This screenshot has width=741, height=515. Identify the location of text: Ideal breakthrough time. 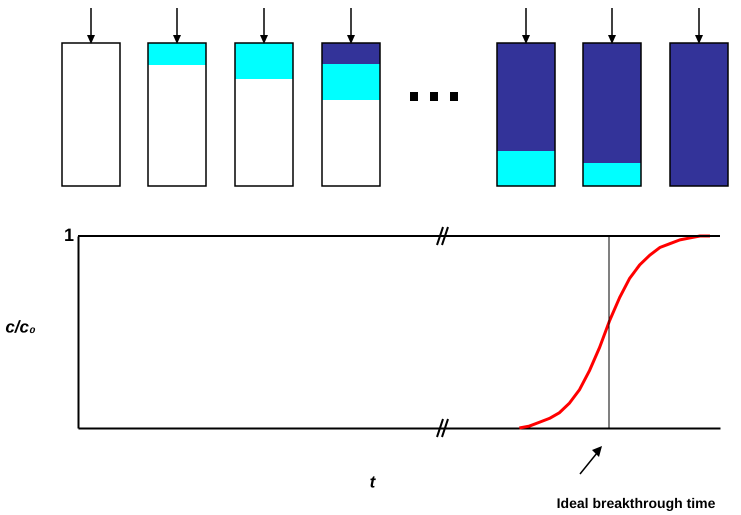
(636, 503).